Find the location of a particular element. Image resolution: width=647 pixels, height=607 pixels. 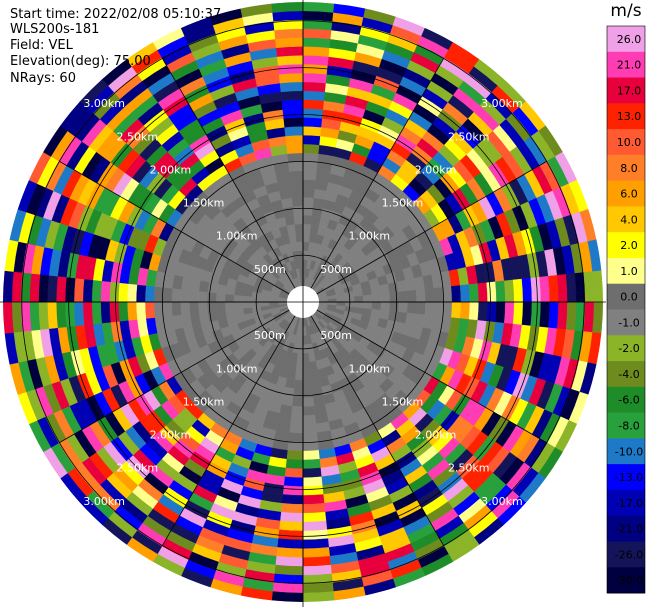

range-ring-label: 2.50km is located at coordinates (137, 468).